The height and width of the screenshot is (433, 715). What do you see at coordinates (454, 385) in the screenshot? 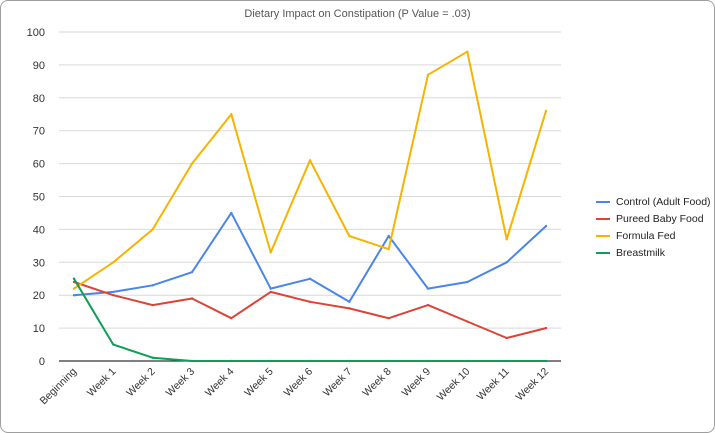
I see `x-tick-label-10: Week 10` at bounding box center [454, 385].